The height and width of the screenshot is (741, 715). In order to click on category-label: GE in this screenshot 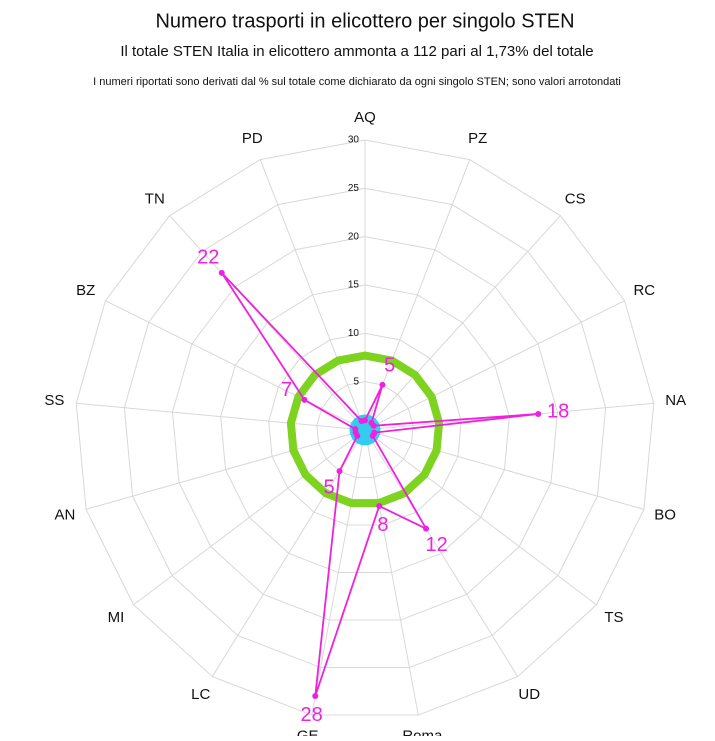, I will do `click(308, 732)`.